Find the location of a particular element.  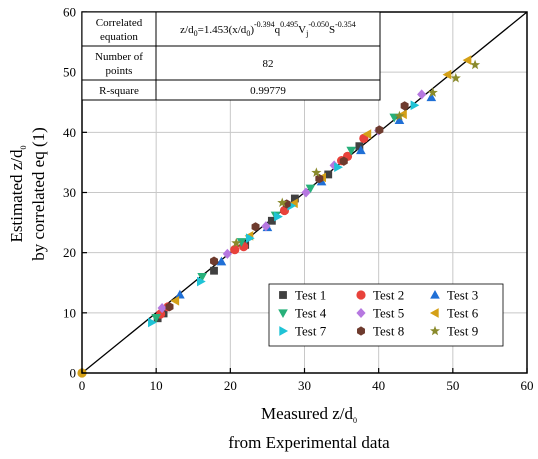

legend-label: Test 4 is located at coordinates (311, 313).